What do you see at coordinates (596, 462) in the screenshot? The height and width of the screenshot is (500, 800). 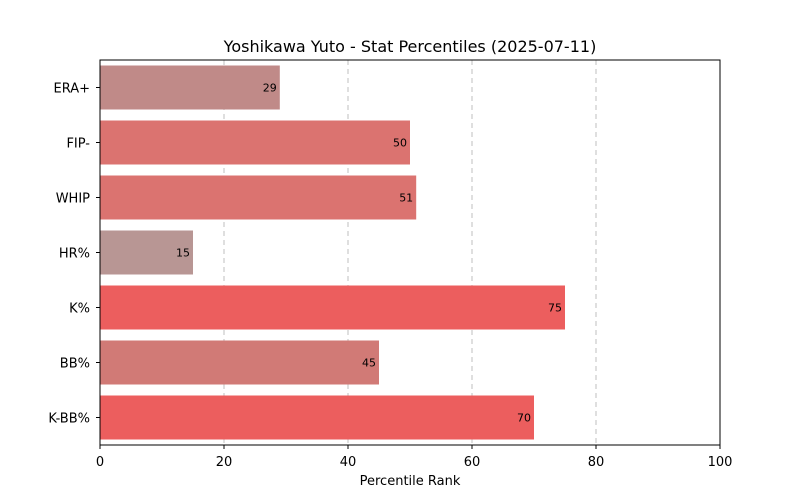 I see `x-tick-label: 80` at bounding box center [596, 462].